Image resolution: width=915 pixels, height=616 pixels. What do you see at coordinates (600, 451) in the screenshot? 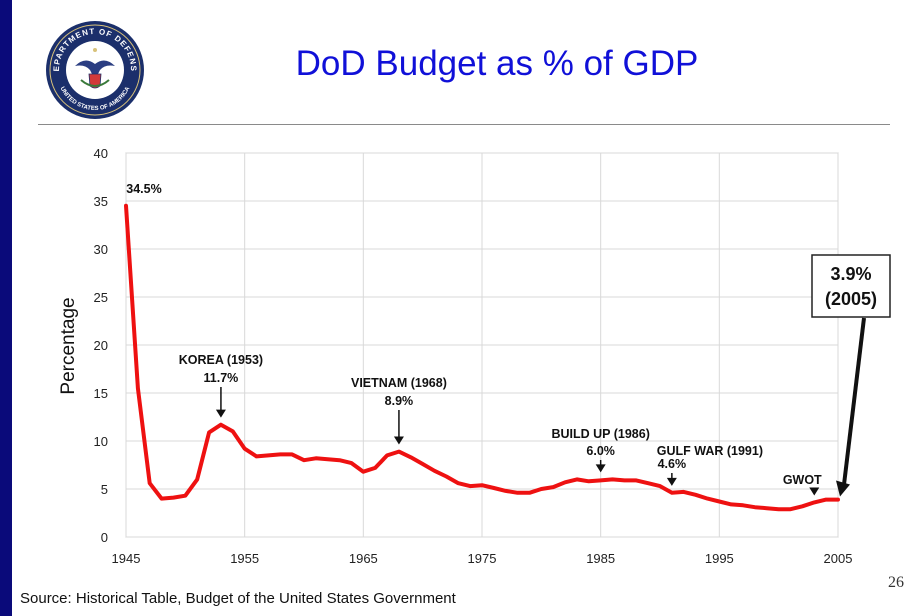
I see `annotation-value: 6.0%` at bounding box center [600, 451].